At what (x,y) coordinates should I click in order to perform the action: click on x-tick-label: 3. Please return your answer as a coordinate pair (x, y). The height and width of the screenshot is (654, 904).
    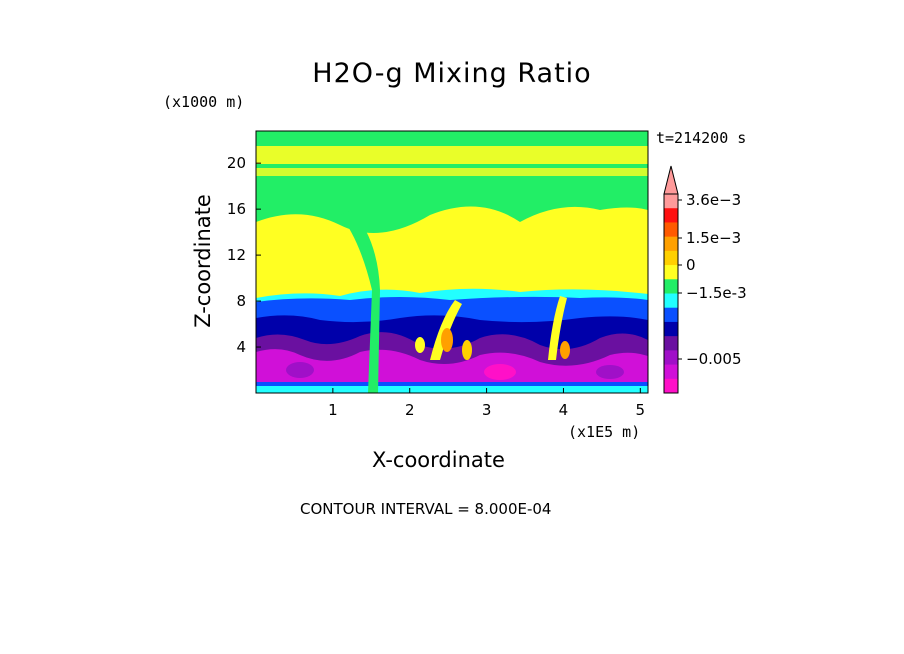
    Looking at the image, I should click on (487, 410).